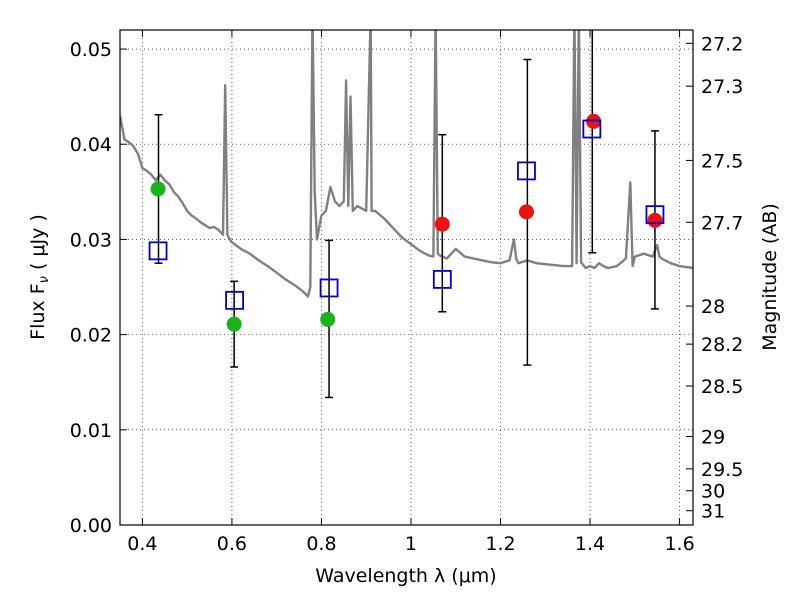  What do you see at coordinates (590, 544) in the screenshot?
I see `x-tick-label: 1.4` at bounding box center [590, 544].